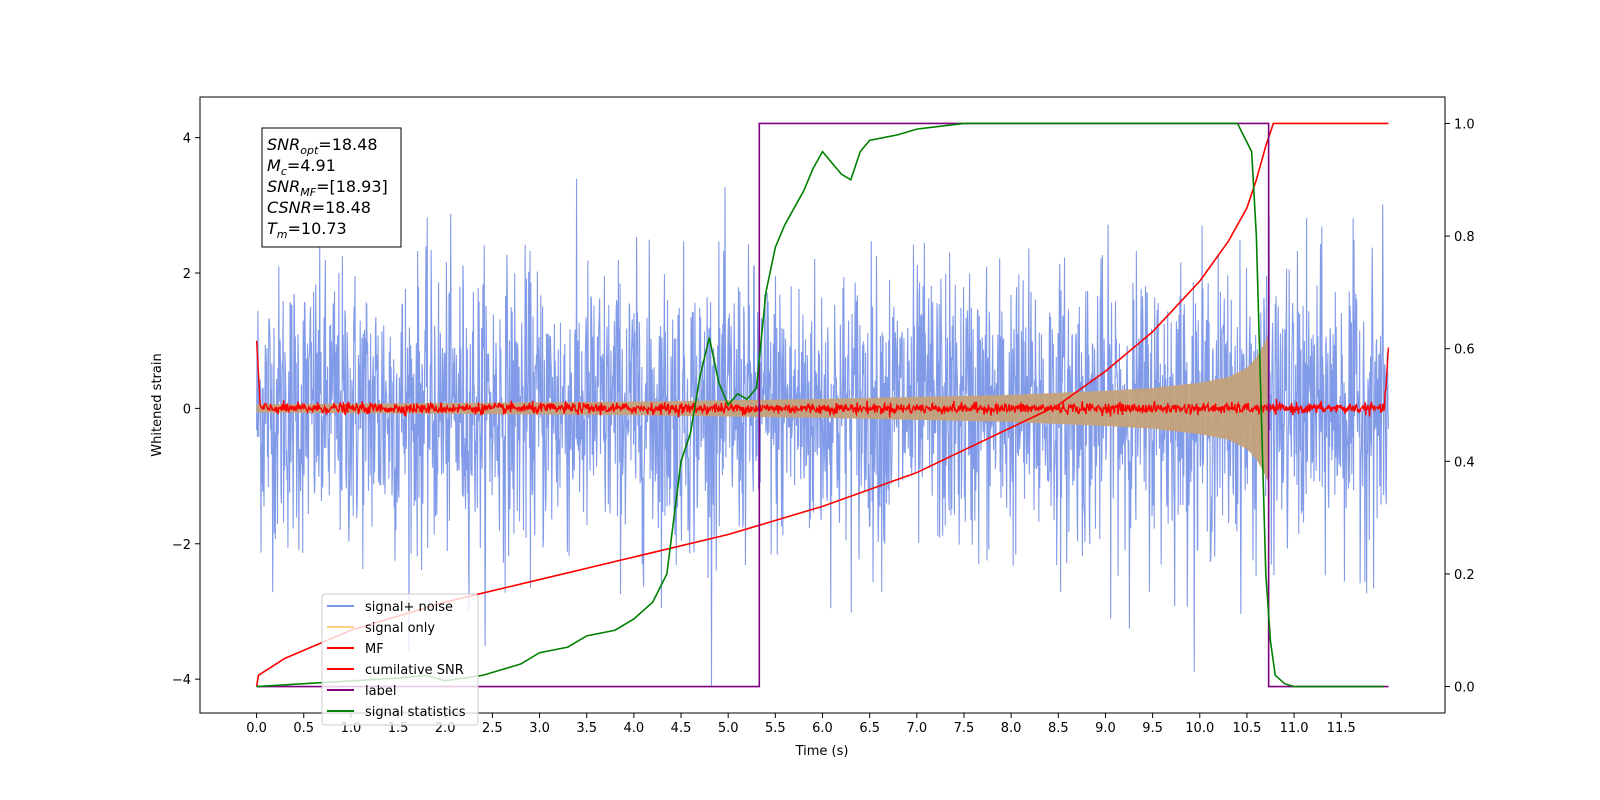 The width and height of the screenshot is (1600, 800). Describe the element at coordinates (1464, 350) in the screenshot. I see `y2-tick-label: 0.6` at that location.